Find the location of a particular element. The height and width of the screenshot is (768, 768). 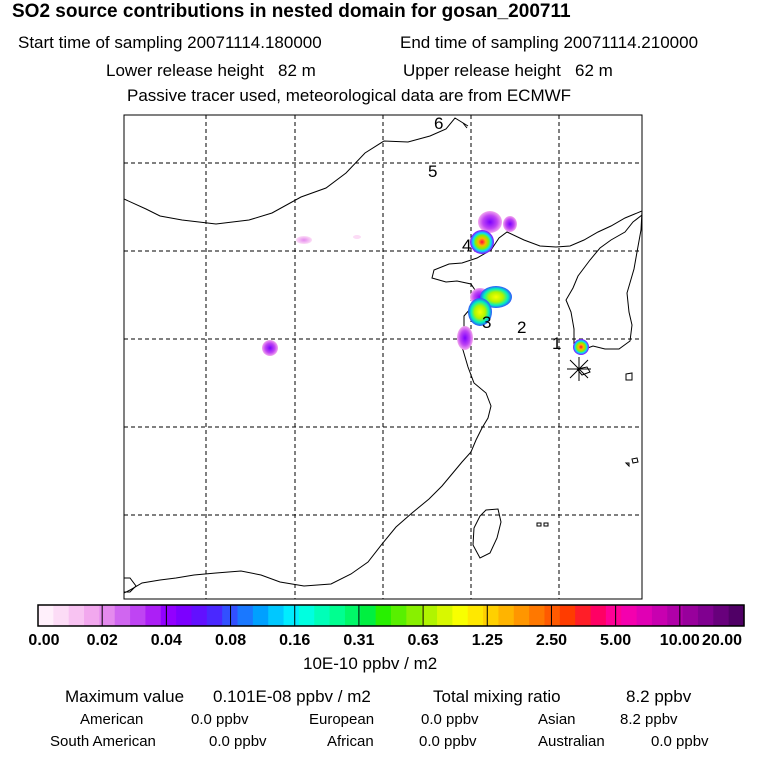

colorbar-tick-label: 5.00 is located at coordinates (616, 640).